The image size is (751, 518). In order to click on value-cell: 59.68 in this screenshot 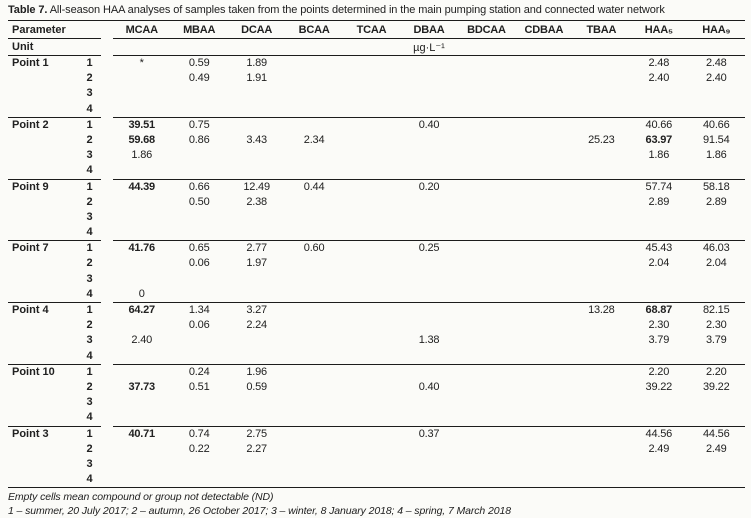, I will do `click(141, 139)`.